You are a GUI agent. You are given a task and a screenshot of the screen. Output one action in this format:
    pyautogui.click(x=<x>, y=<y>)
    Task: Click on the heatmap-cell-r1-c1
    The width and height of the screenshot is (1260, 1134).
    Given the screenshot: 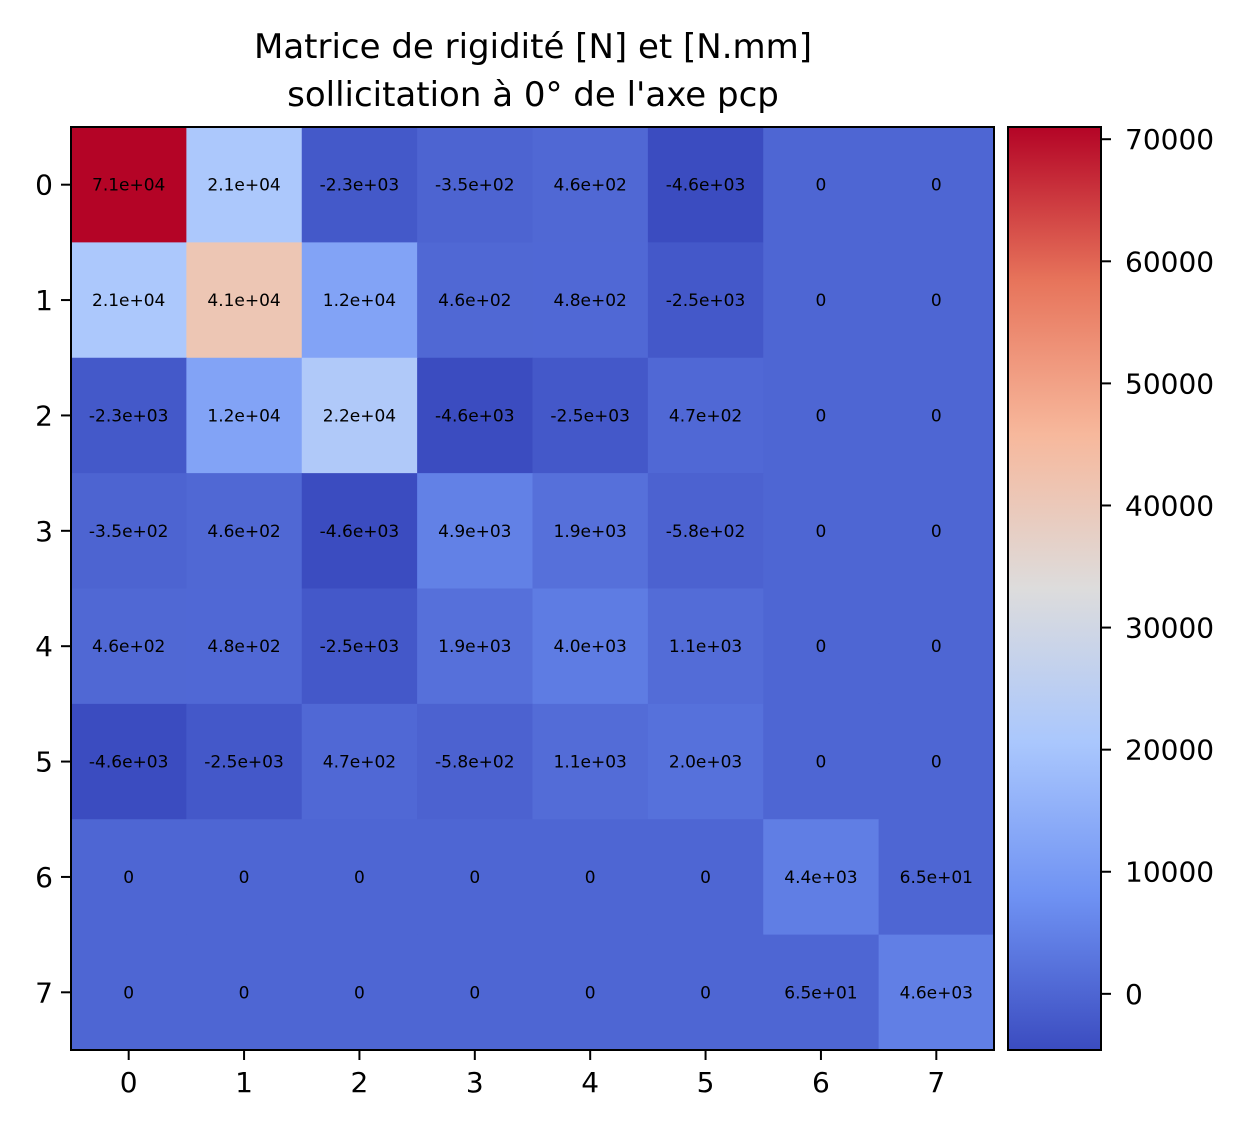 What is the action you would take?
    pyautogui.click(x=244, y=300)
    